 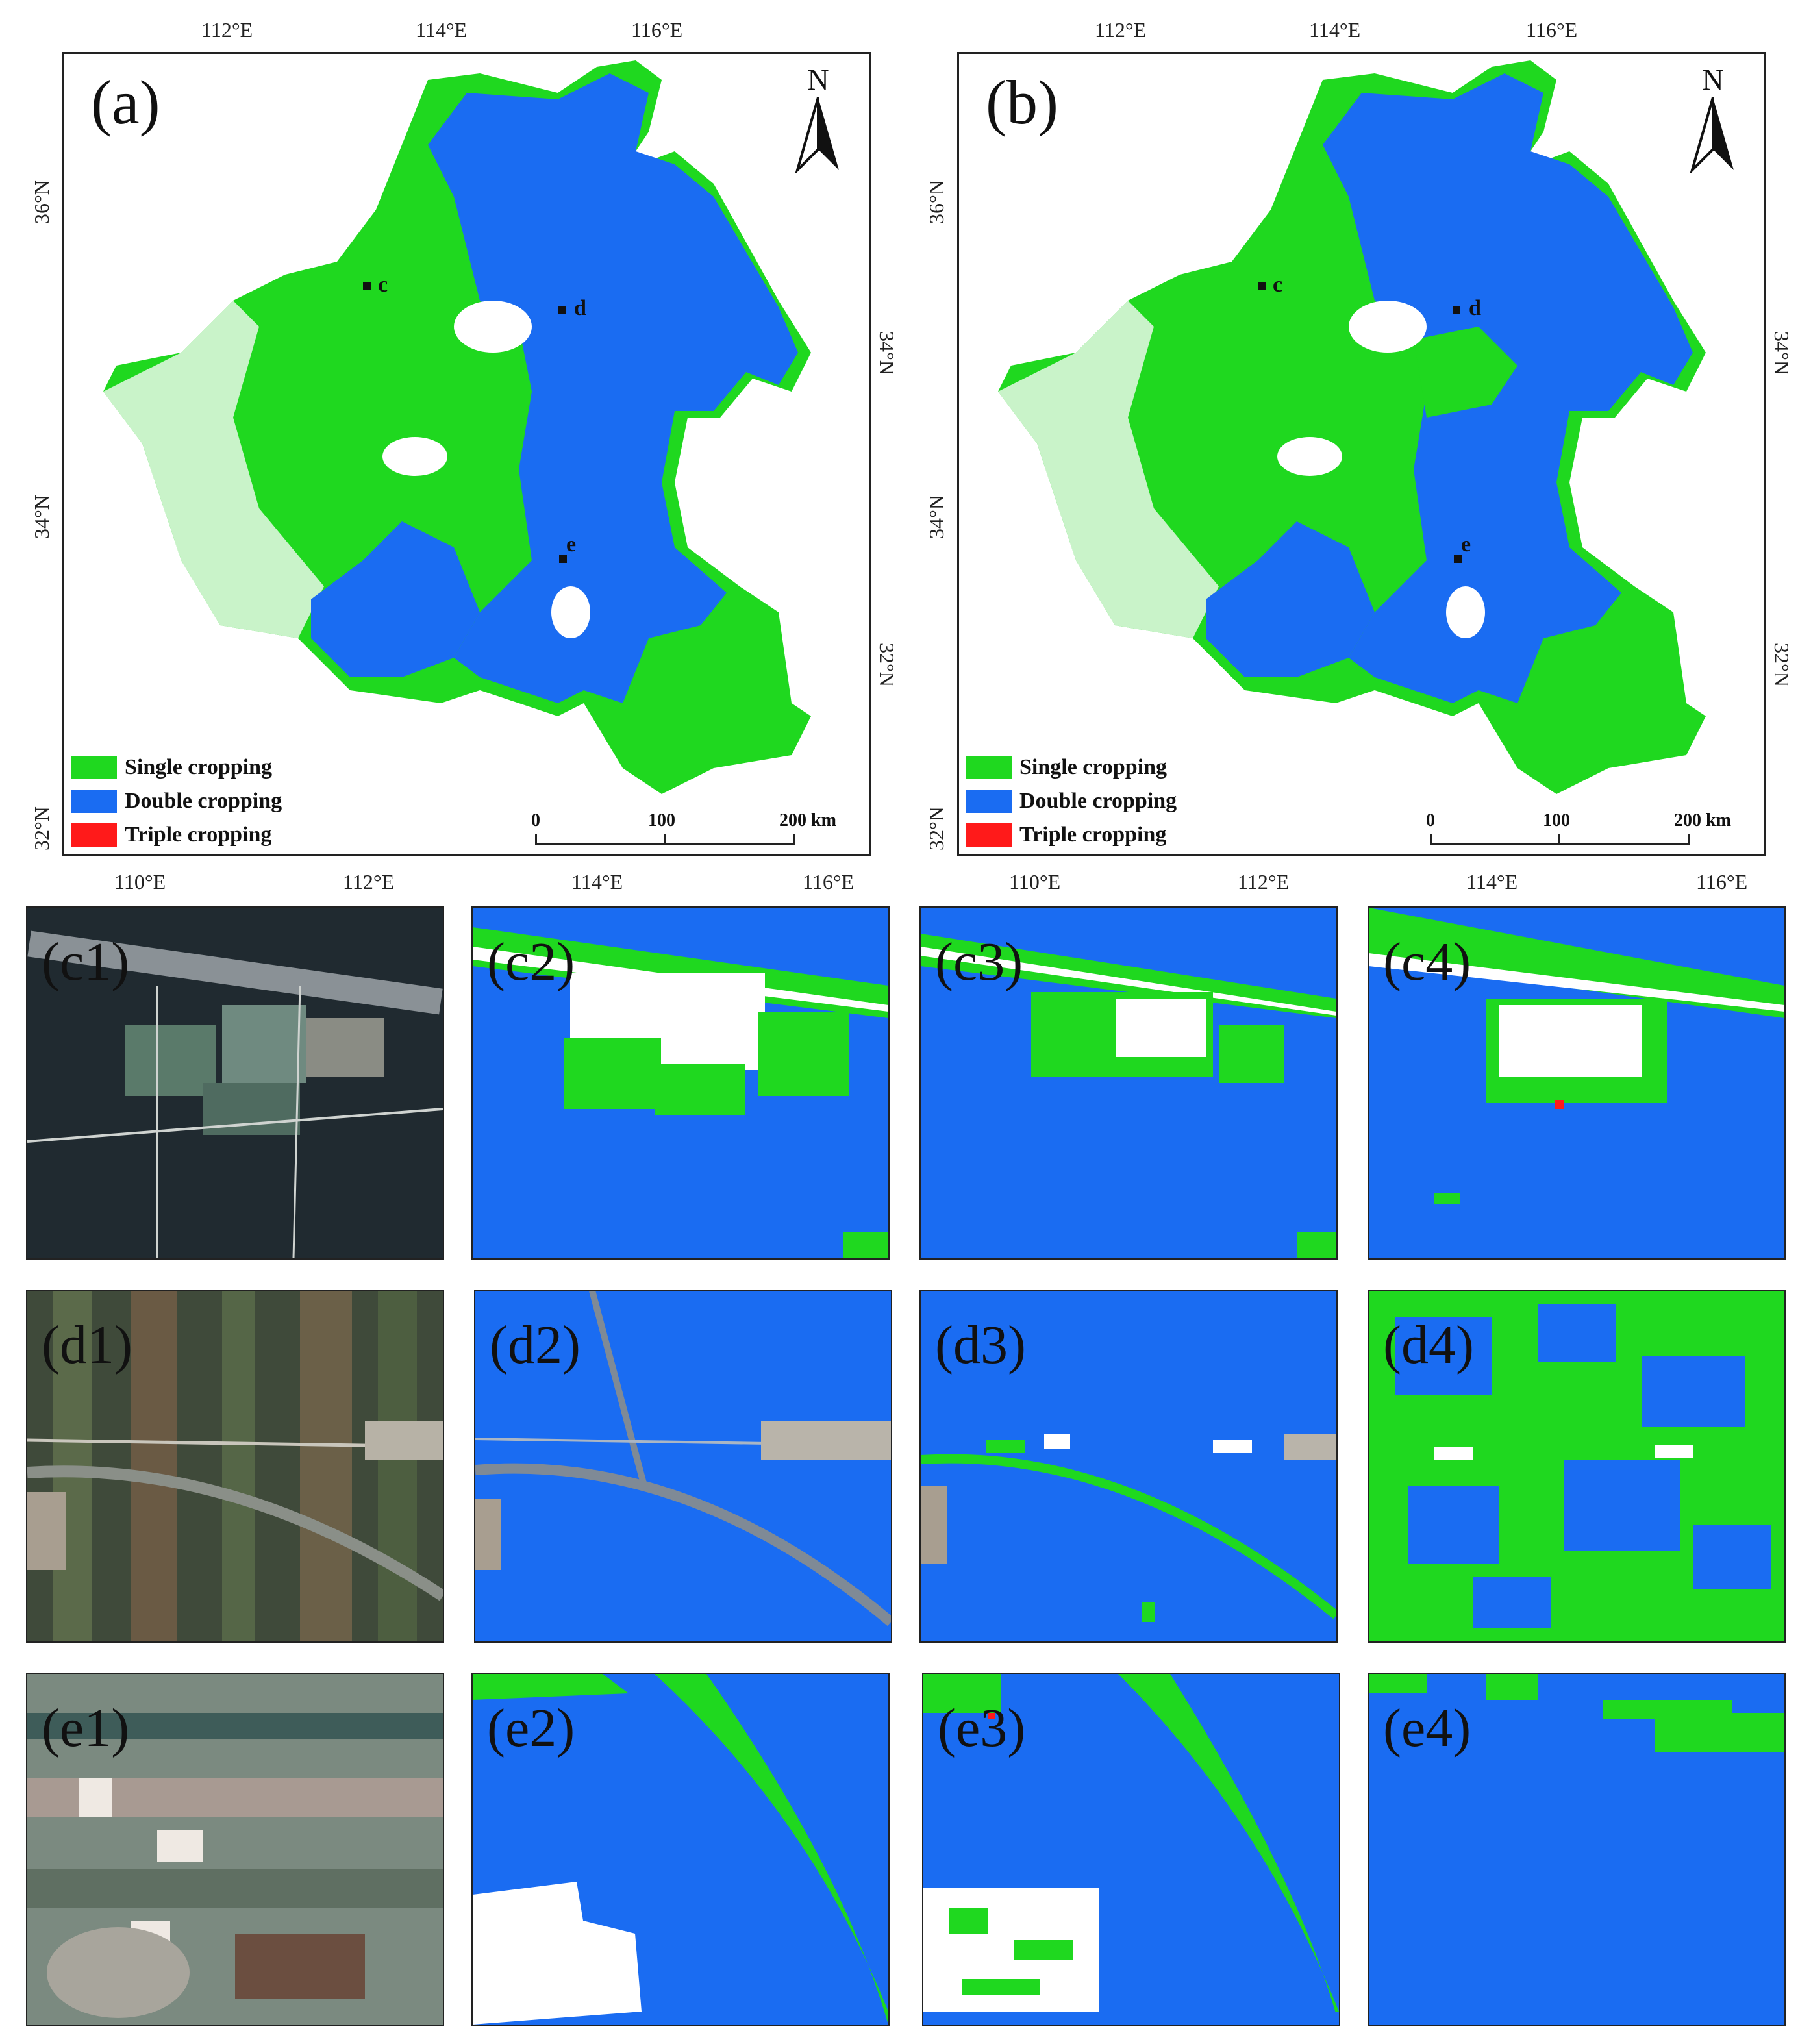 What do you see at coordinates (981, 1345) in the screenshot?
I see `tile-label: (d3)` at bounding box center [981, 1345].